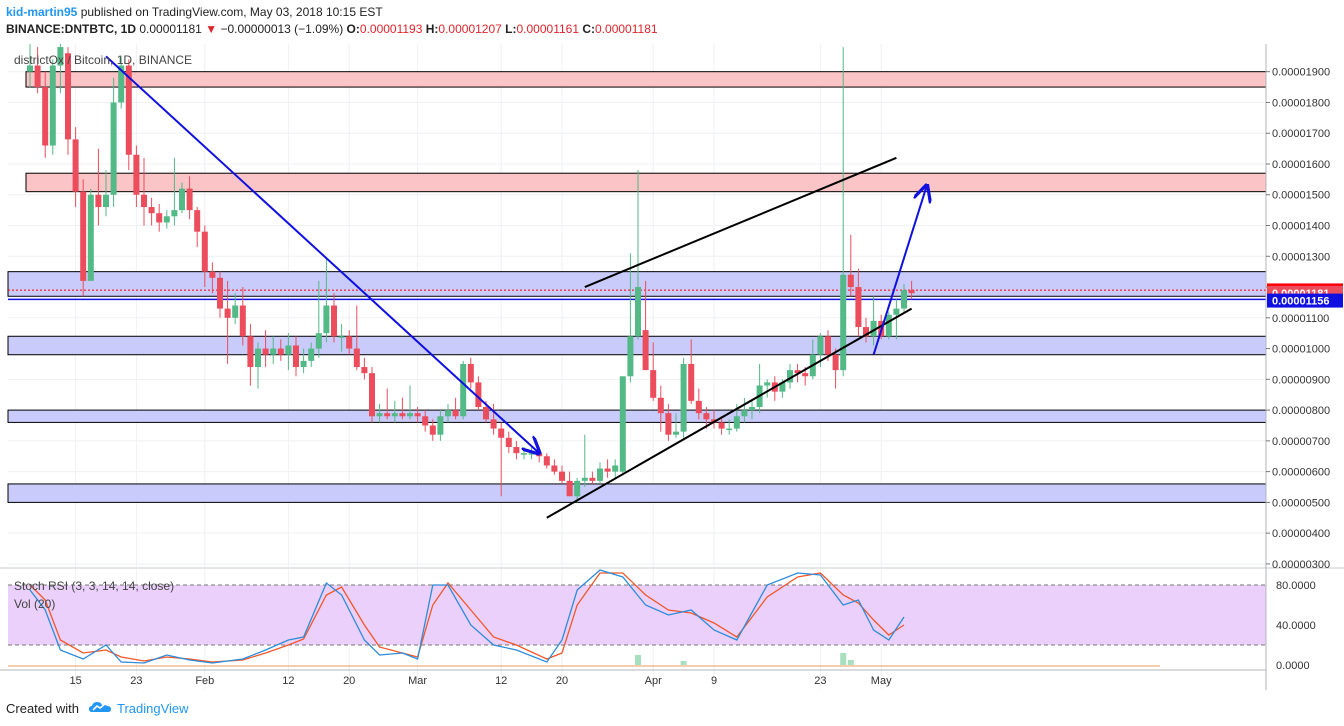 The width and height of the screenshot is (1344, 726). I want to click on author-link: kid-martin95, so click(42, 12).